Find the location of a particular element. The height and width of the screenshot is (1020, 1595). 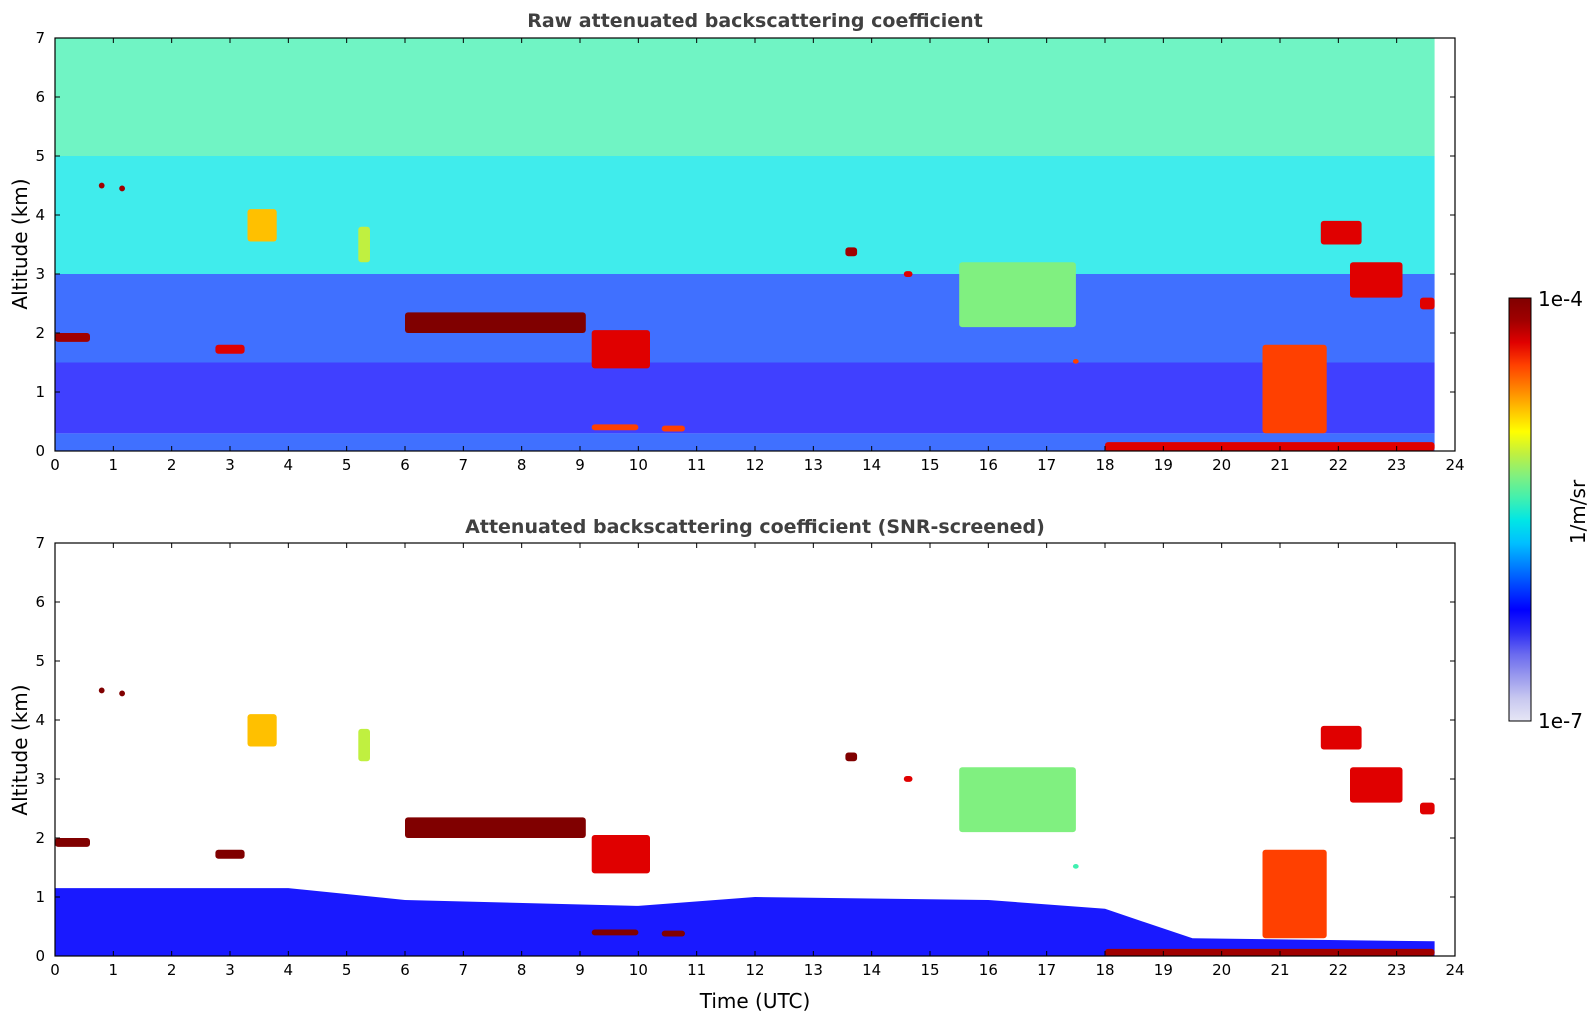

x-tick-label: 17 is located at coordinates (1046, 970).